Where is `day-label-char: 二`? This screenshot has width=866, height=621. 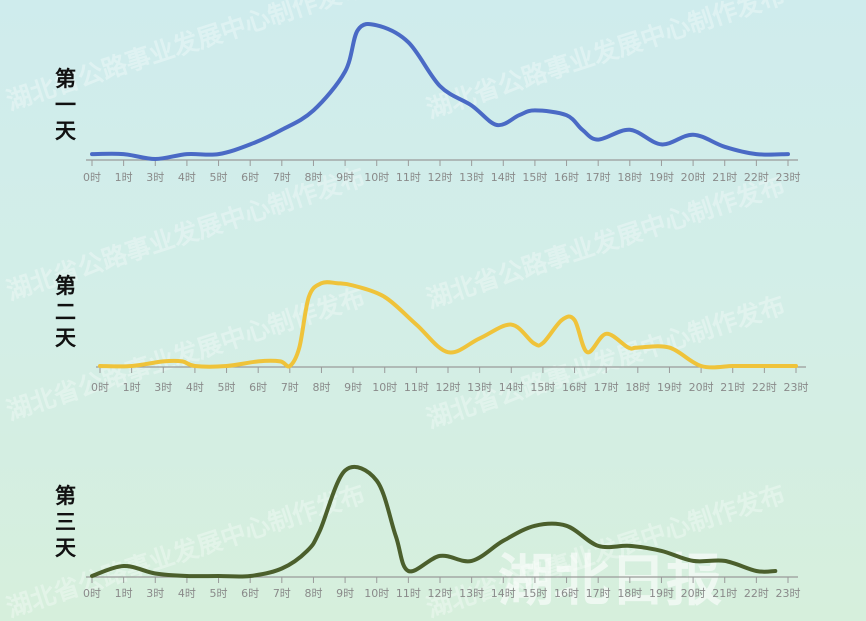
day-label-char: 二 is located at coordinates (65, 312).